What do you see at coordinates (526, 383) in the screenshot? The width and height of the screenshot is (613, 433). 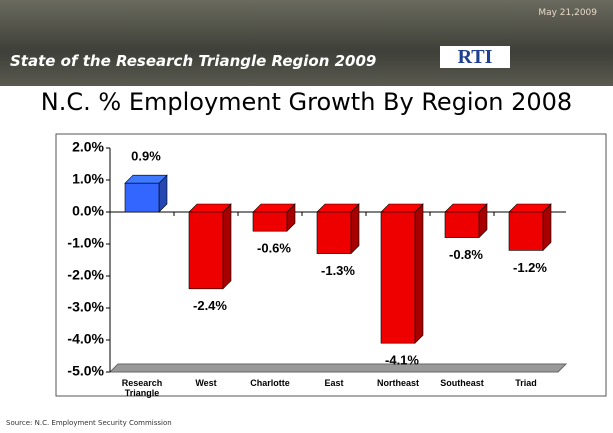 I see `x-tick-label: Triad` at bounding box center [526, 383].